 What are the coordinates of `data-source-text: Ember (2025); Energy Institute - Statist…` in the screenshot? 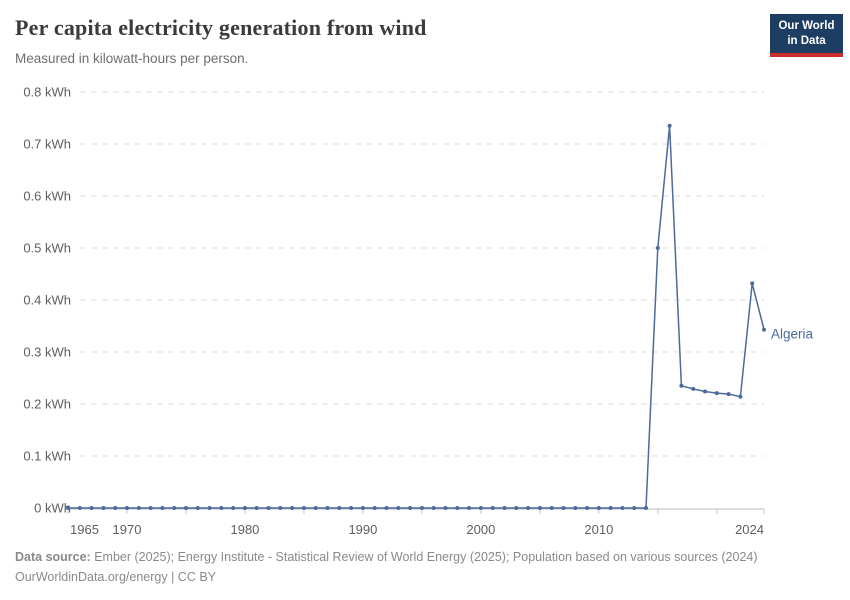 It's located at (426, 557).